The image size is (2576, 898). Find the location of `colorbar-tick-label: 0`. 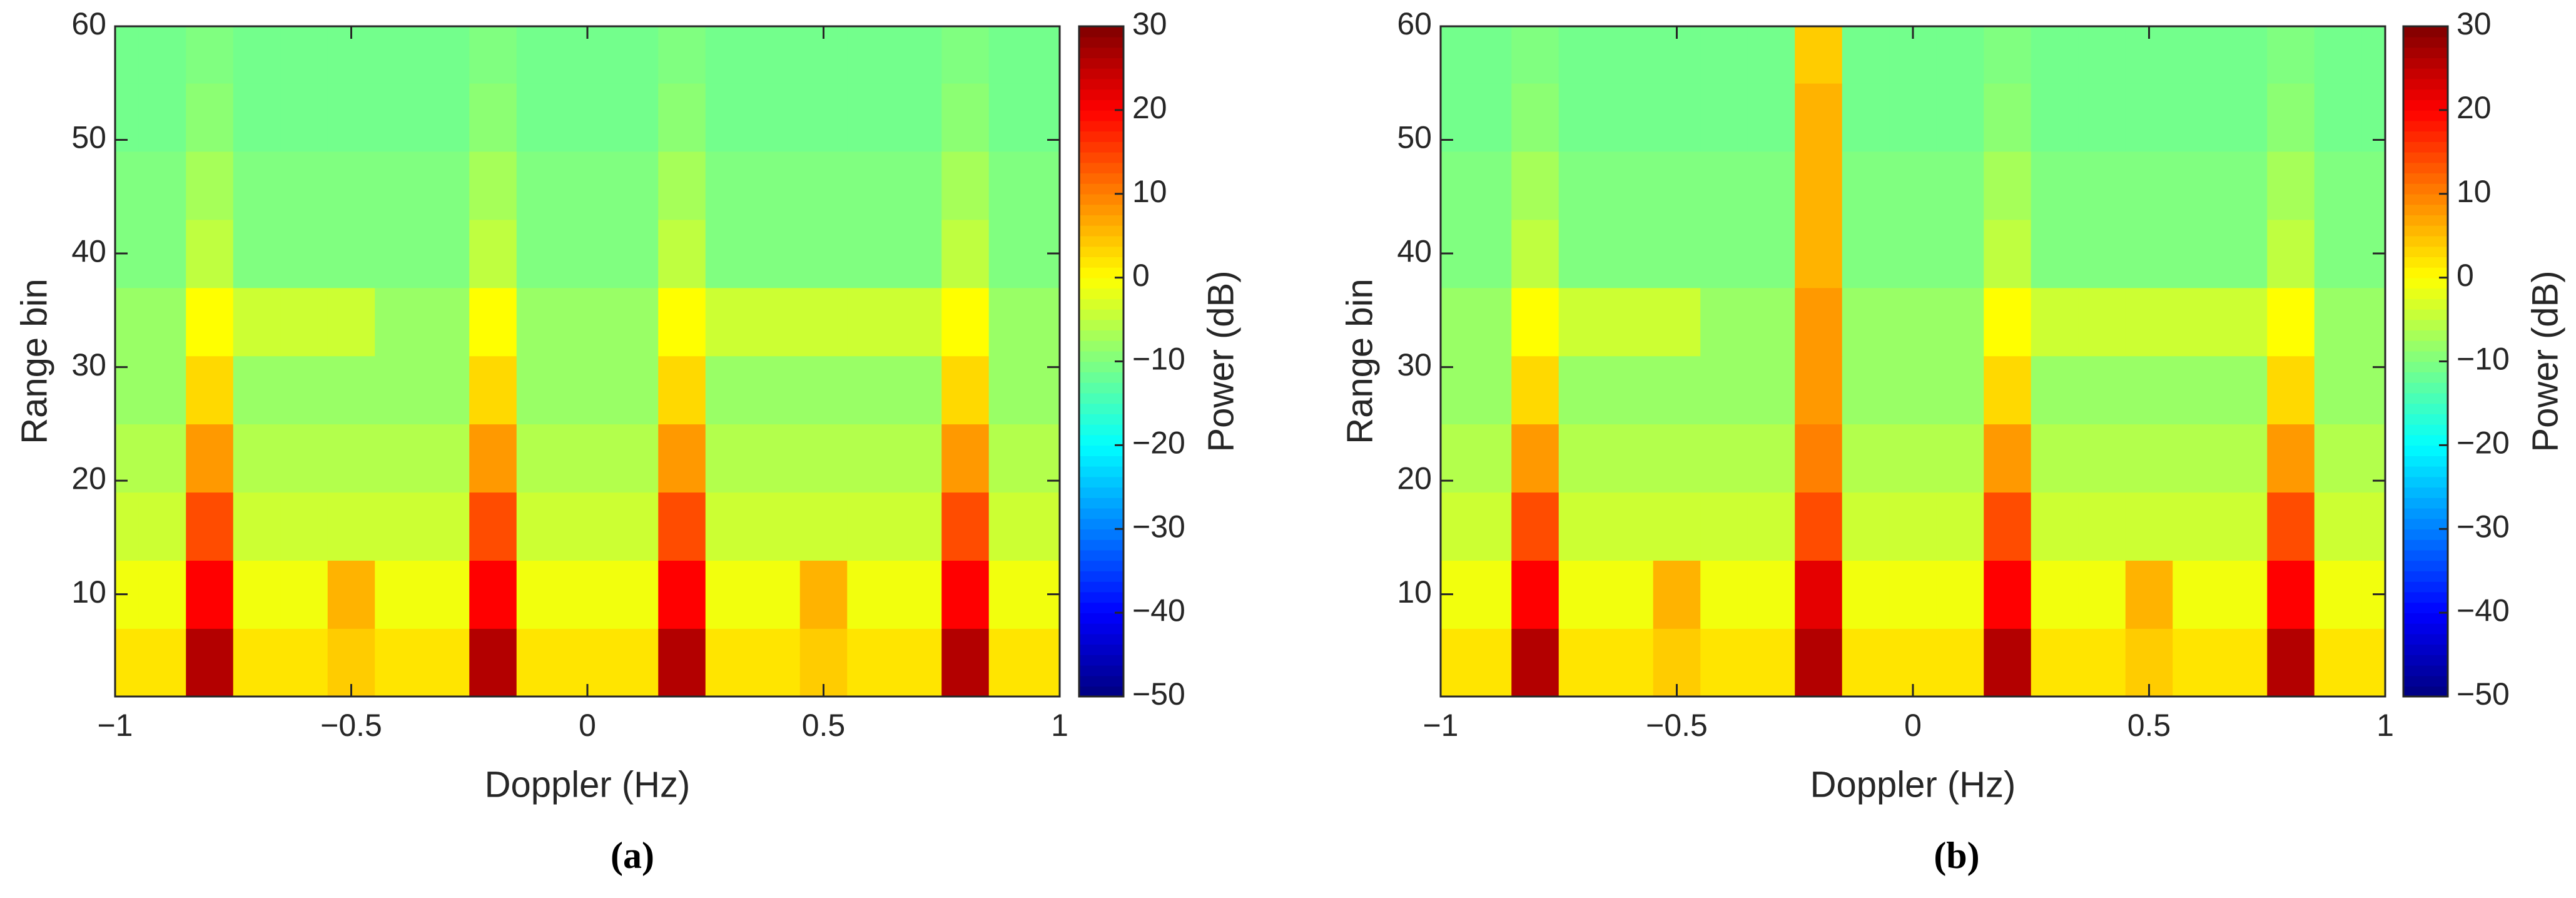

colorbar-tick-label: 0 is located at coordinates (2465, 275).